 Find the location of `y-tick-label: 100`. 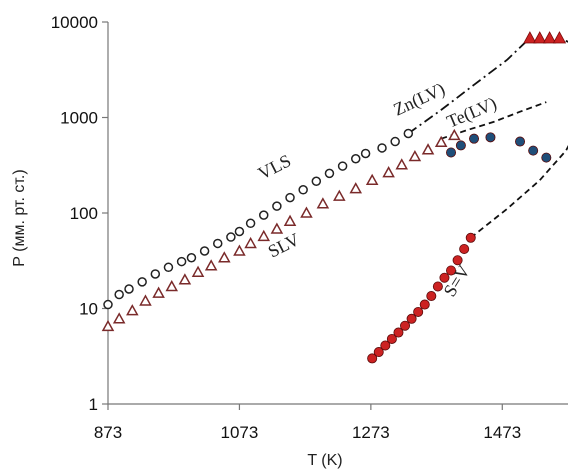

y-tick-label: 100 is located at coordinates (84, 213).